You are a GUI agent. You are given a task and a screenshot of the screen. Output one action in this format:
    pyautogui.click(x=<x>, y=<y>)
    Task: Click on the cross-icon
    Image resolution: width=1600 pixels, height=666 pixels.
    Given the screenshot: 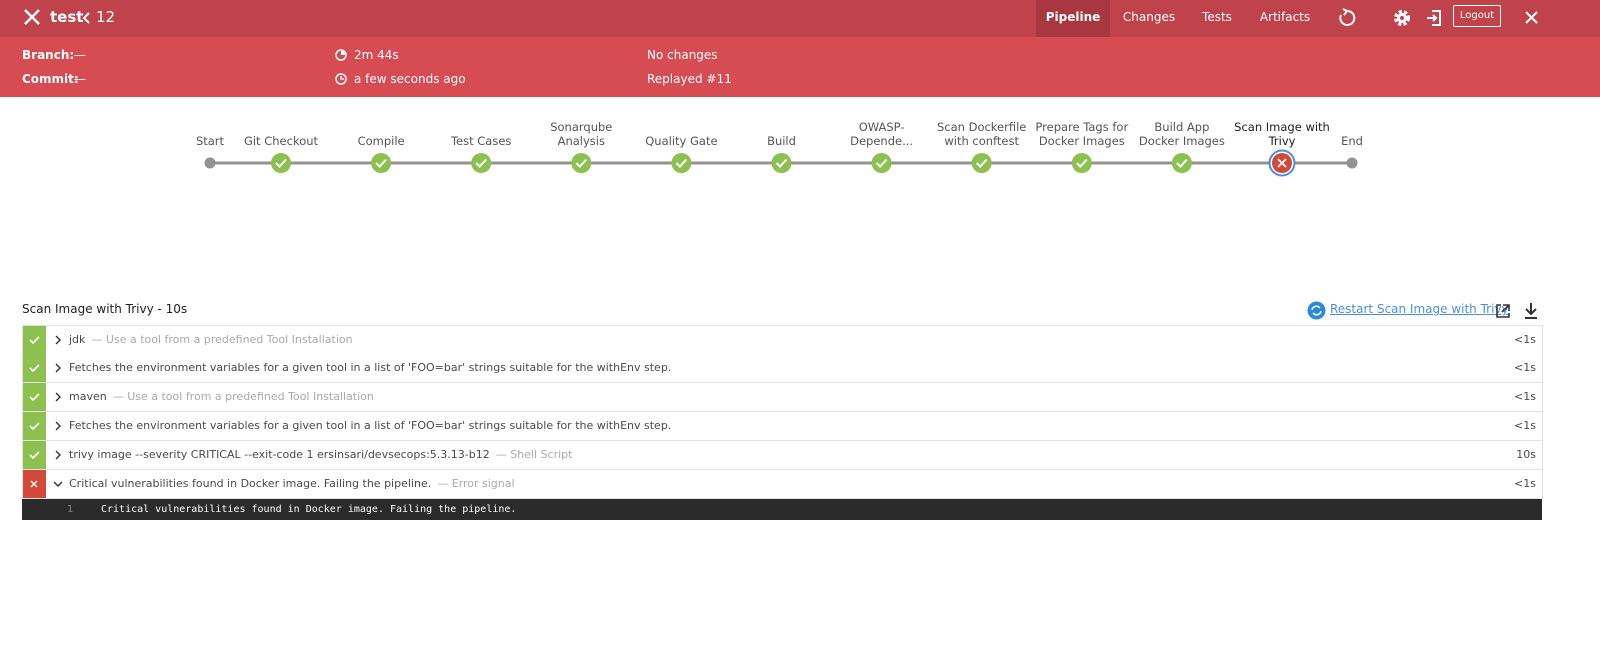 What is the action you would take?
    pyautogui.click(x=34, y=484)
    